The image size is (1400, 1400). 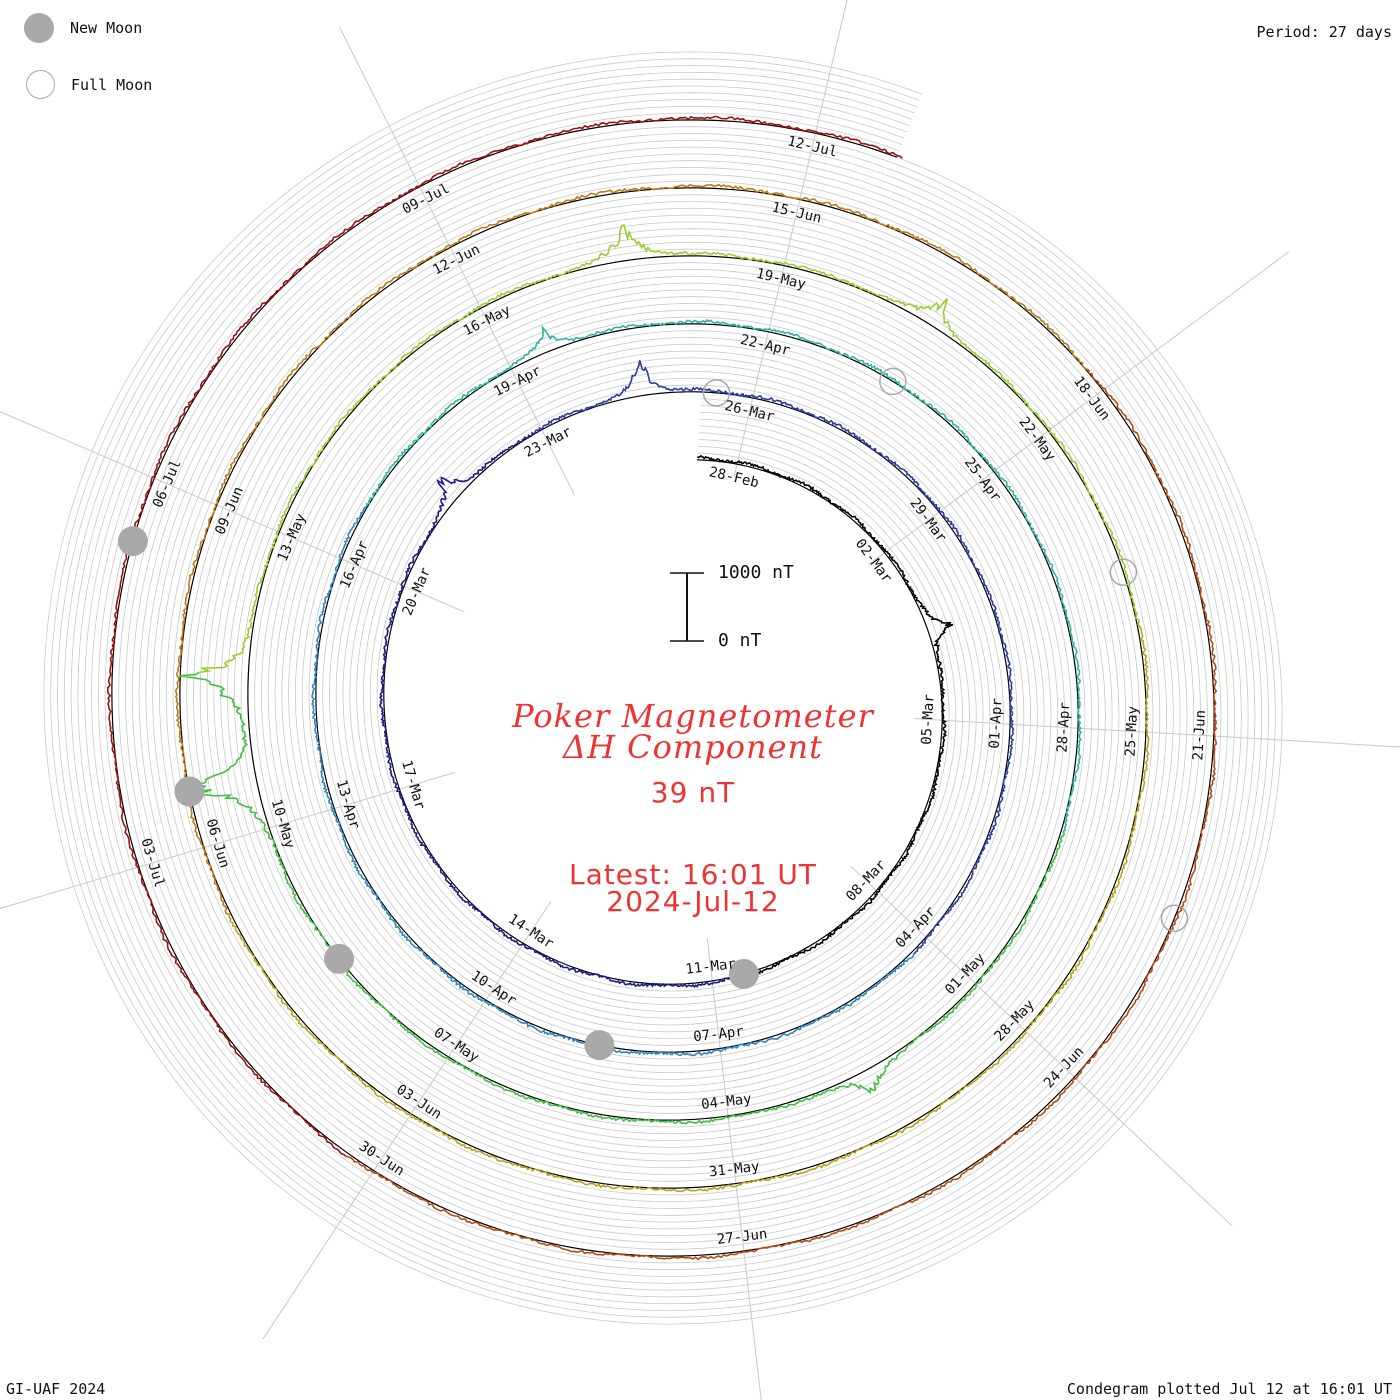 I want to click on date-label: 09-Jun, so click(x=229, y=510).